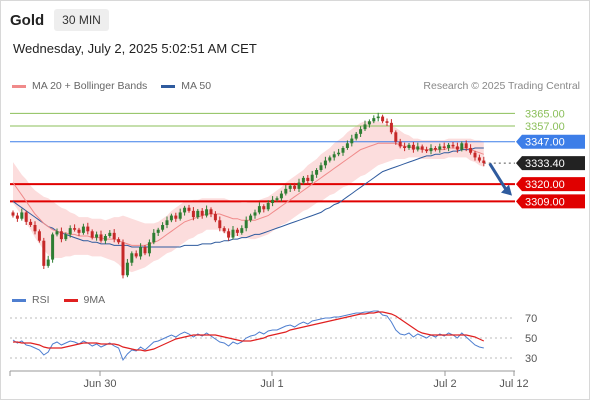  Describe the element at coordinates (81, 20) in the screenshot. I see `timeframe-selector: 30 MIN` at that location.